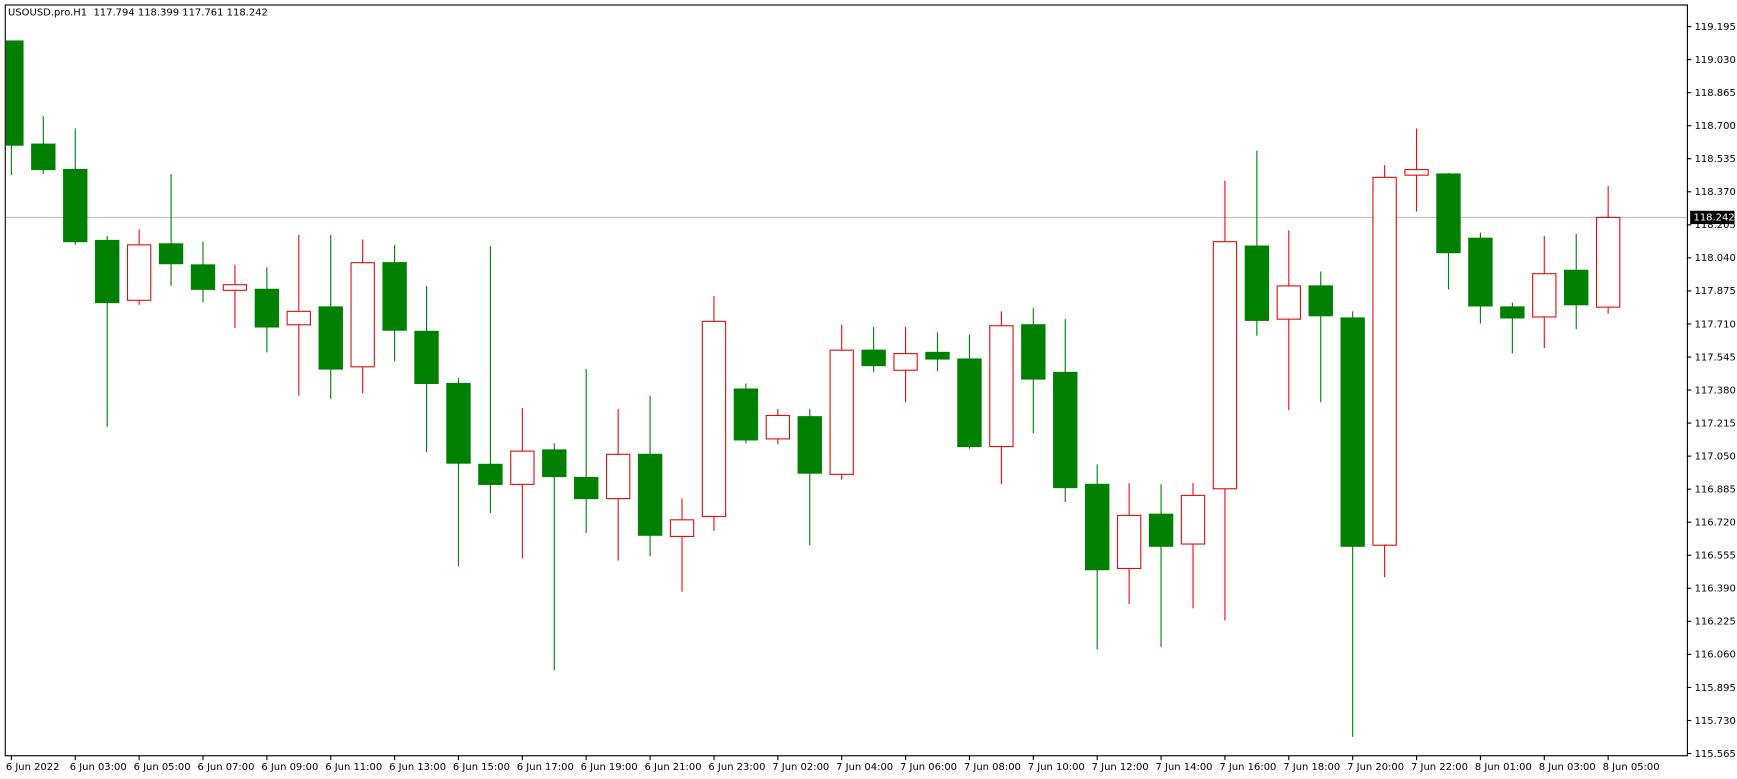  What do you see at coordinates (162, 767) in the screenshot?
I see `x-tick-label: 6 Jun 05:00` at bounding box center [162, 767].